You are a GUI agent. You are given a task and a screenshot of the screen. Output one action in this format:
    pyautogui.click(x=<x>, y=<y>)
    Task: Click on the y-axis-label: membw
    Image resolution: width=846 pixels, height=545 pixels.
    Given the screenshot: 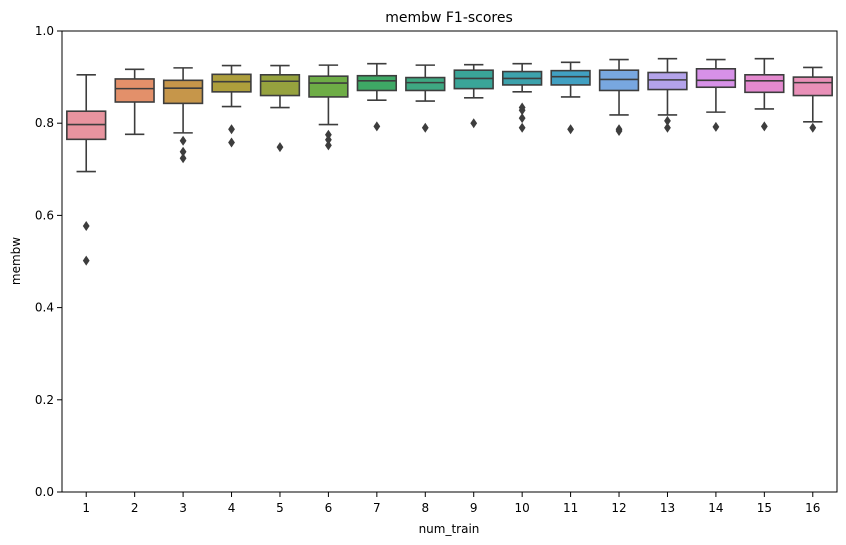 What is the action you would take?
    pyautogui.click(x=16, y=261)
    